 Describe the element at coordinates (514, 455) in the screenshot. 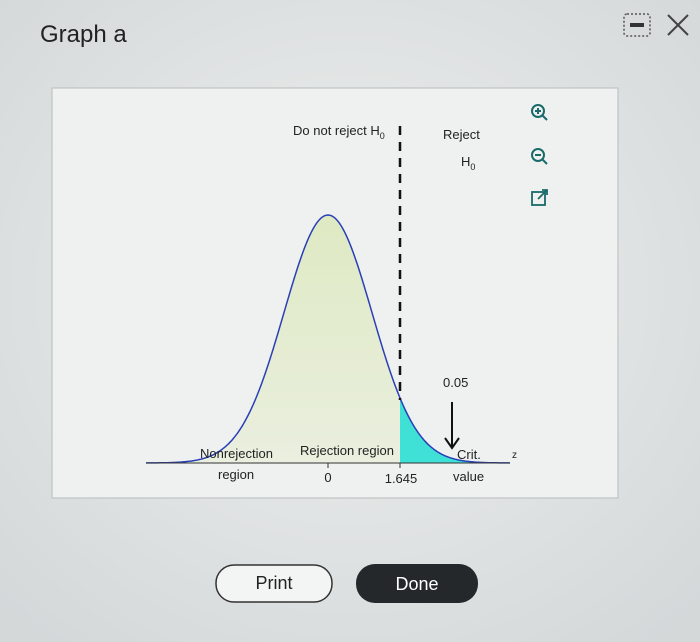

I see `axis-label: z` at that location.